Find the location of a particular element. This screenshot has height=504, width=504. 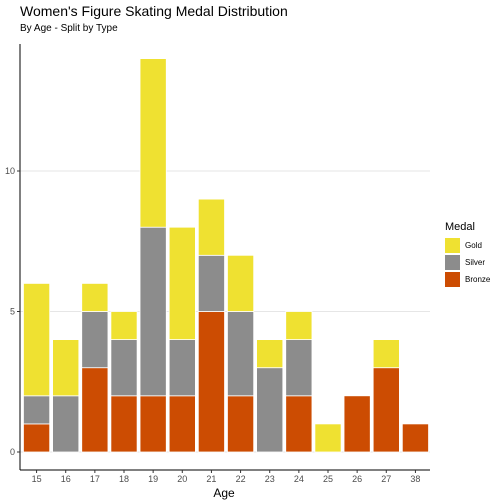

x-tick-label-26: 26 is located at coordinates (357, 479).